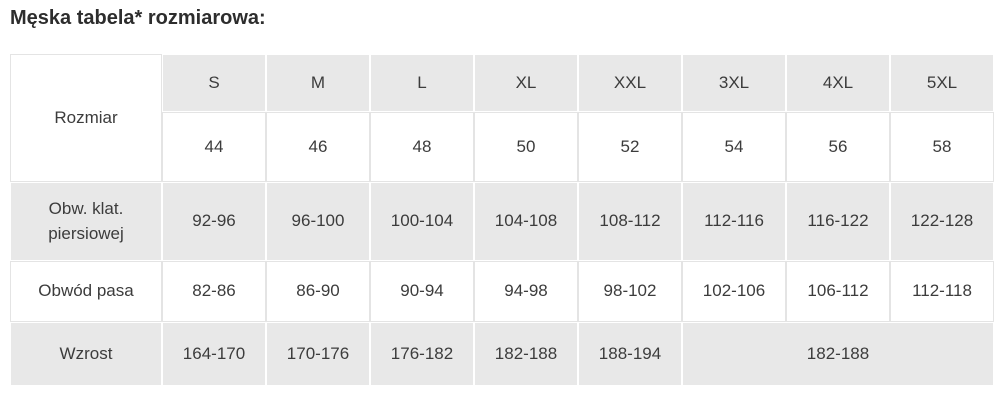 The height and width of the screenshot is (416, 1008). I want to click on height-value-m: 170-176, so click(318, 354).